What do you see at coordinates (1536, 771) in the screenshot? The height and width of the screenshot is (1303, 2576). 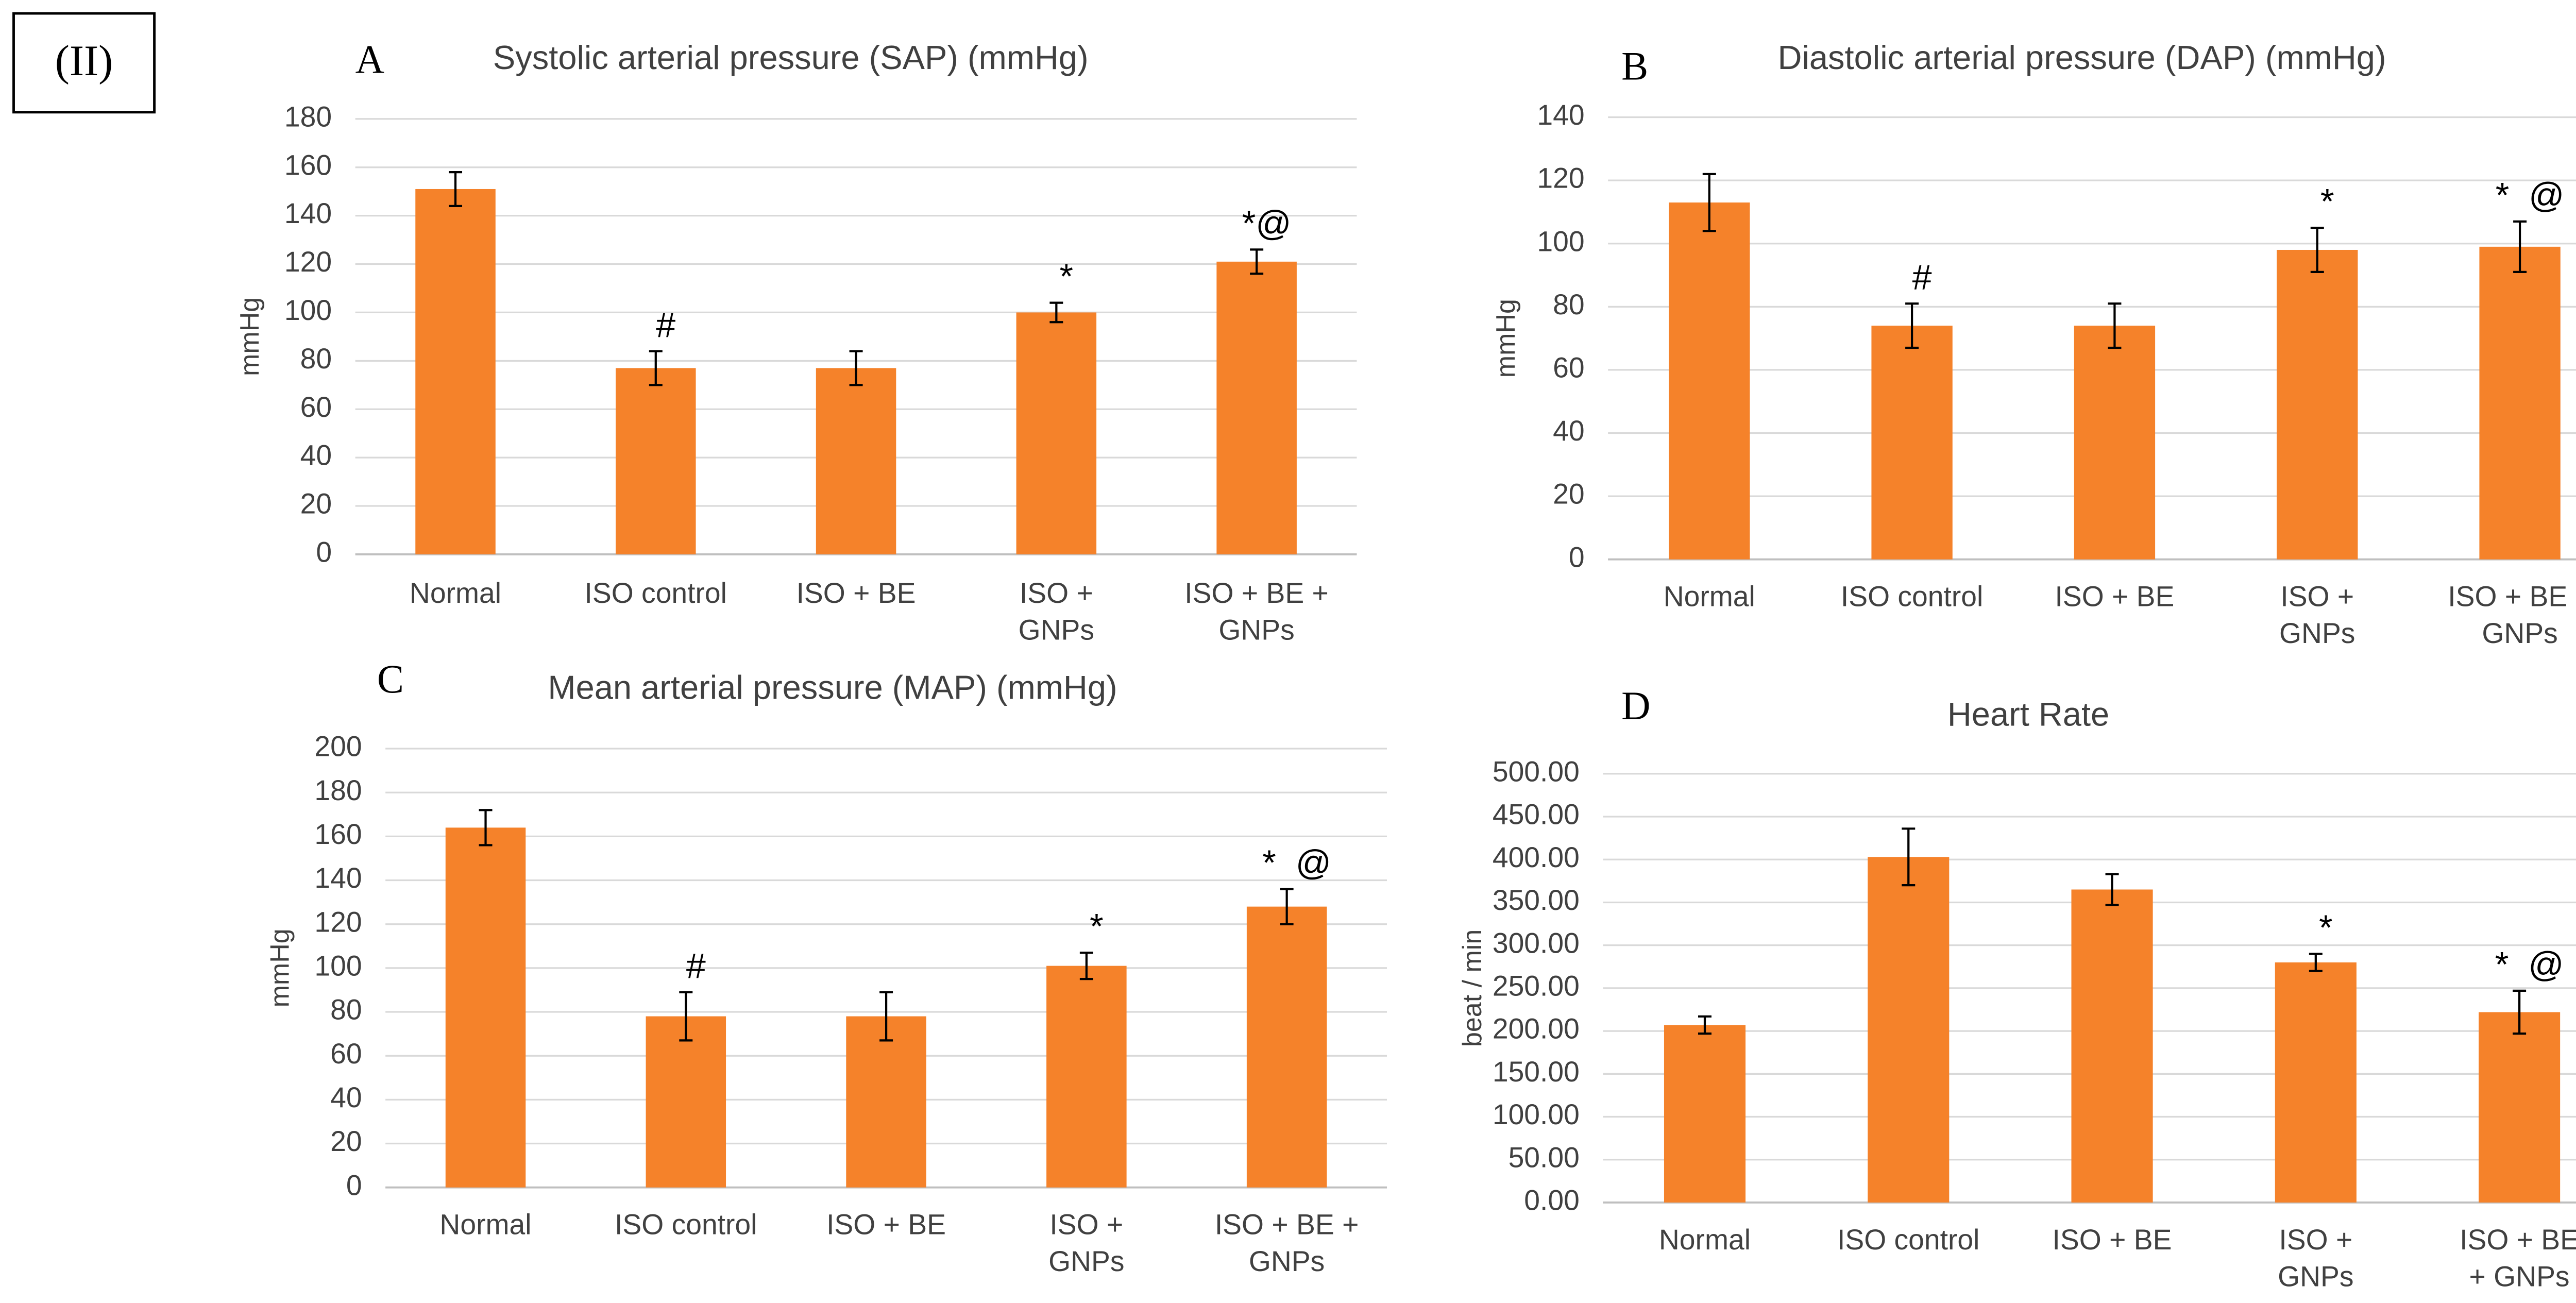 I see `y-tick-label: 500.00` at bounding box center [1536, 771].